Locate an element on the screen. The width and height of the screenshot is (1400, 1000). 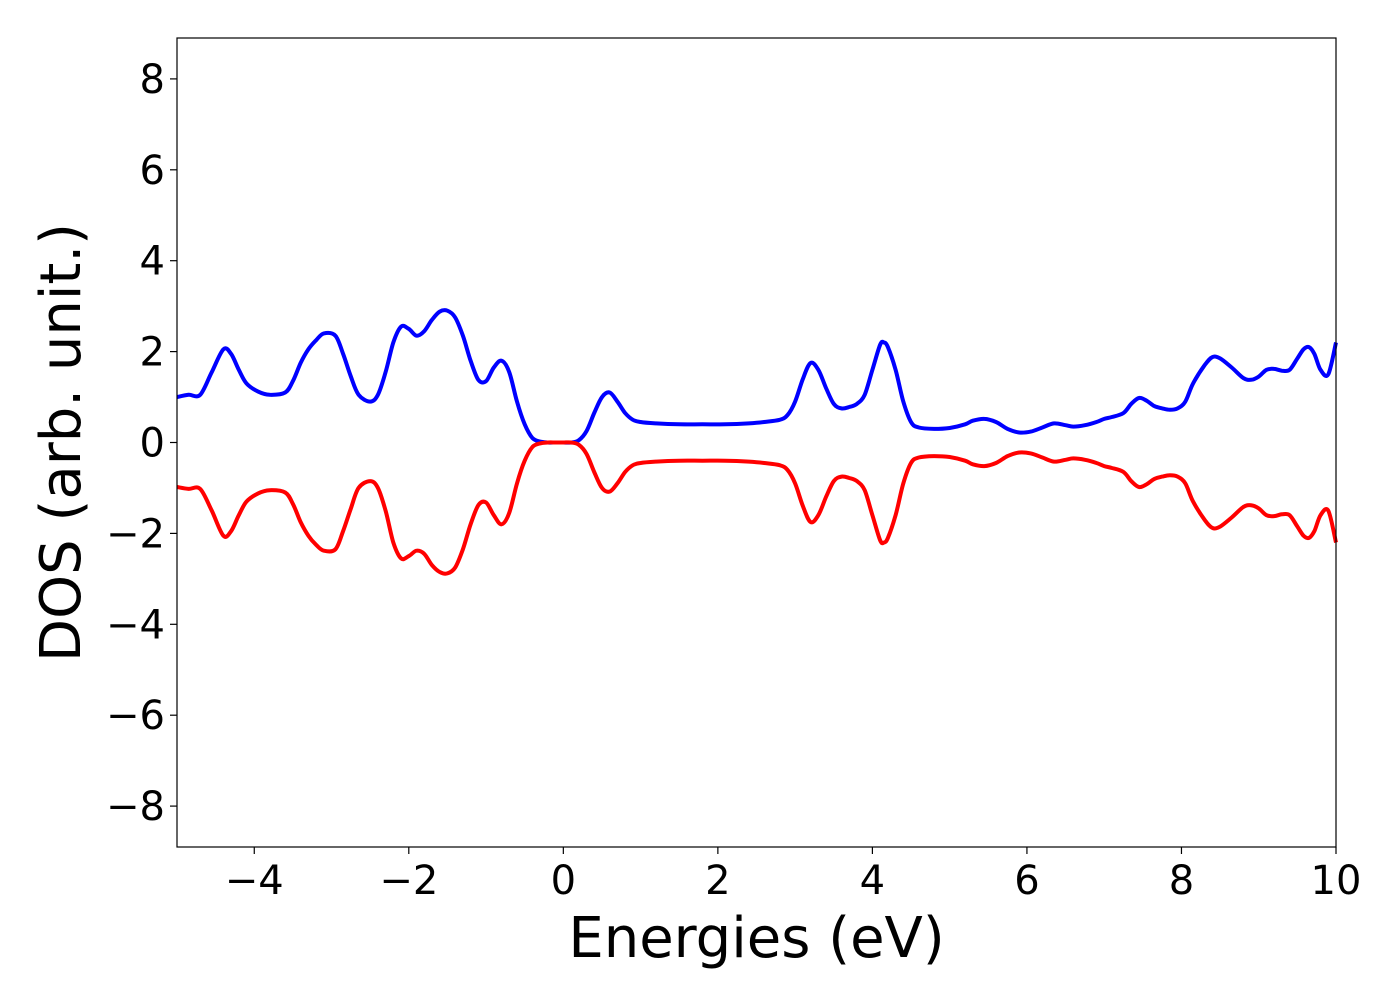
x-tick-label: 10 is located at coordinates (1336, 881).